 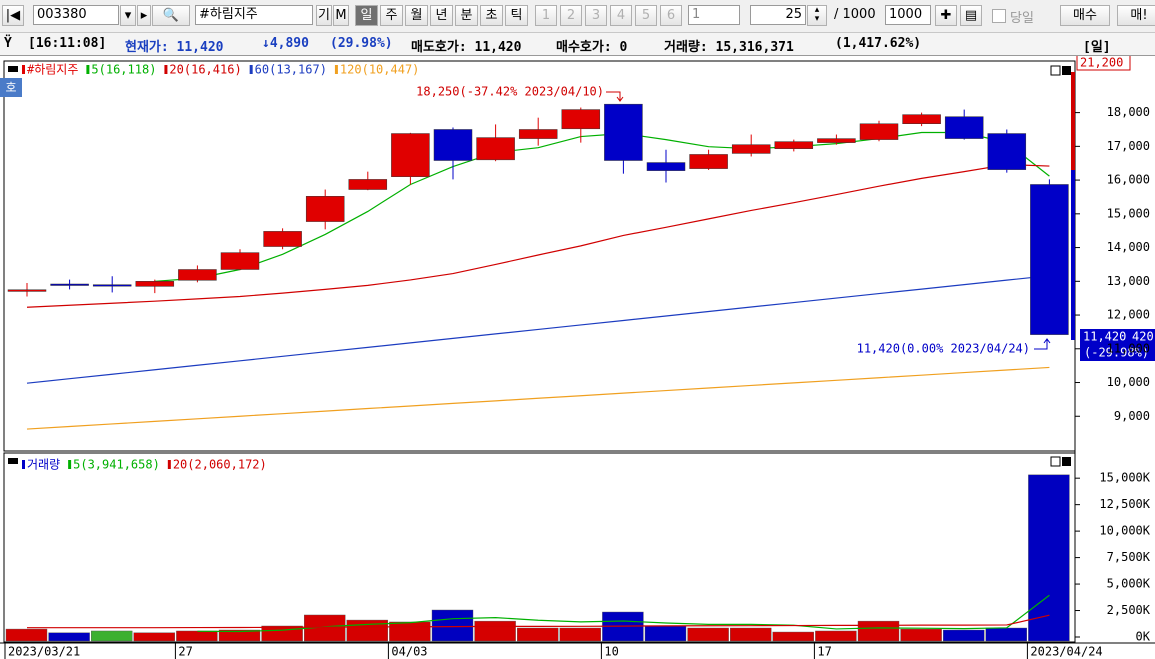 What do you see at coordinates (391, 15) in the screenshot?
I see `period-button: 주` at bounding box center [391, 15].